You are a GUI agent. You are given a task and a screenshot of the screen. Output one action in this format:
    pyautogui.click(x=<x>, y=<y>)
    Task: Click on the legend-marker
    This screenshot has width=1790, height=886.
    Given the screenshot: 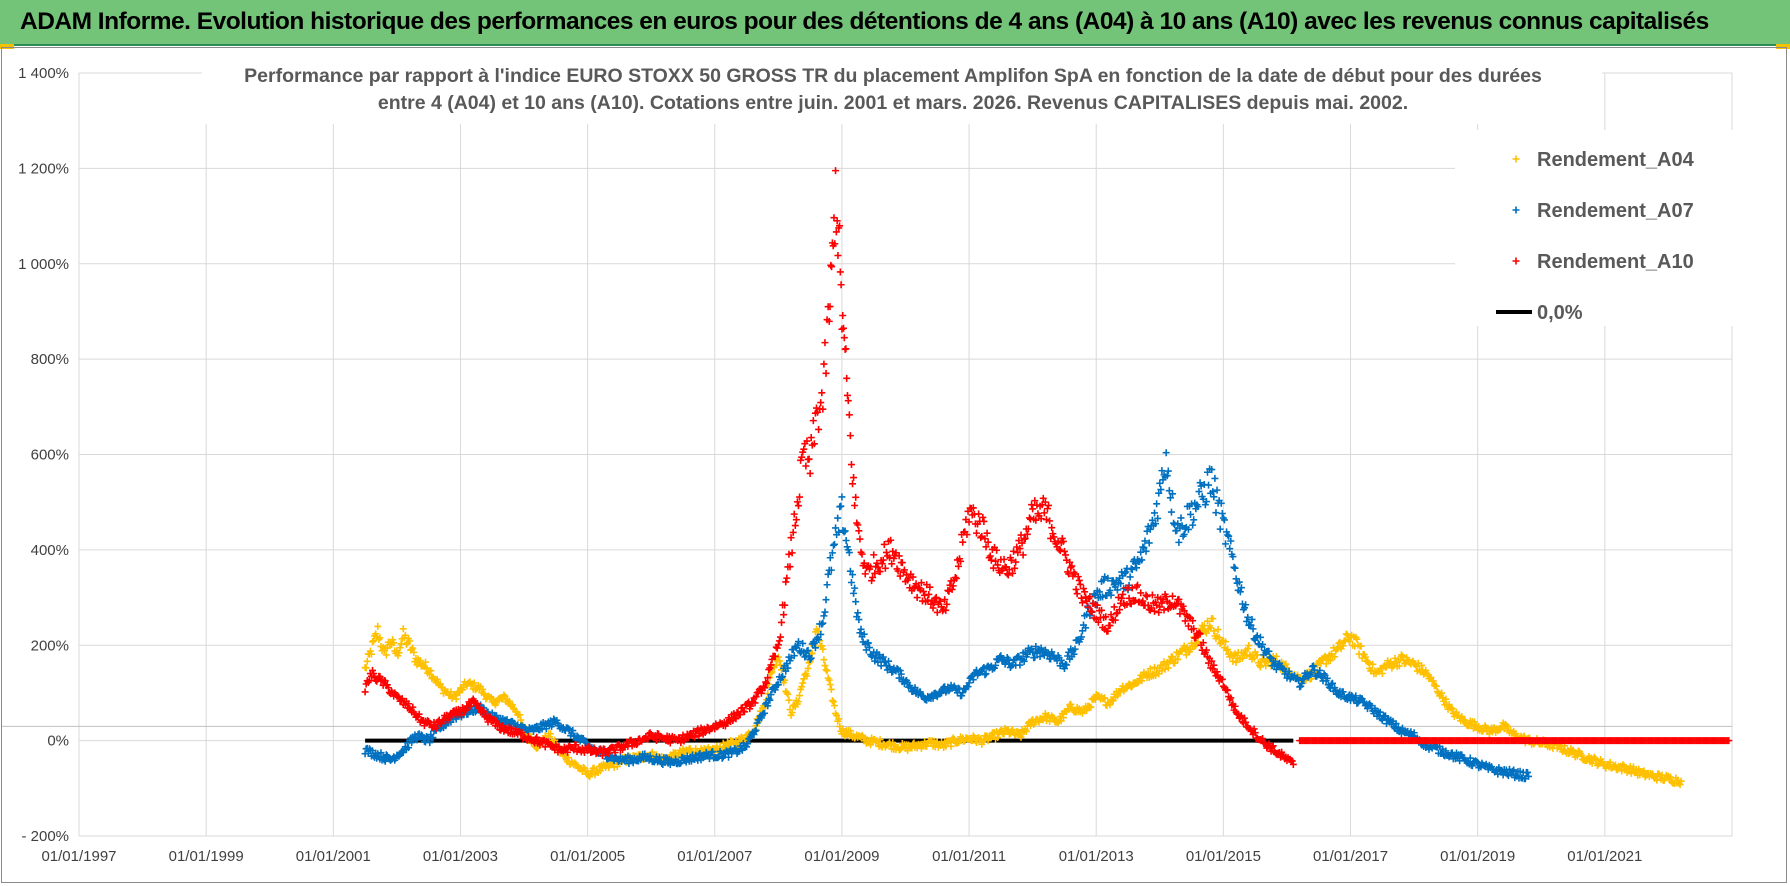 What is the action you would take?
    pyautogui.click(x=1516, y=210)
    